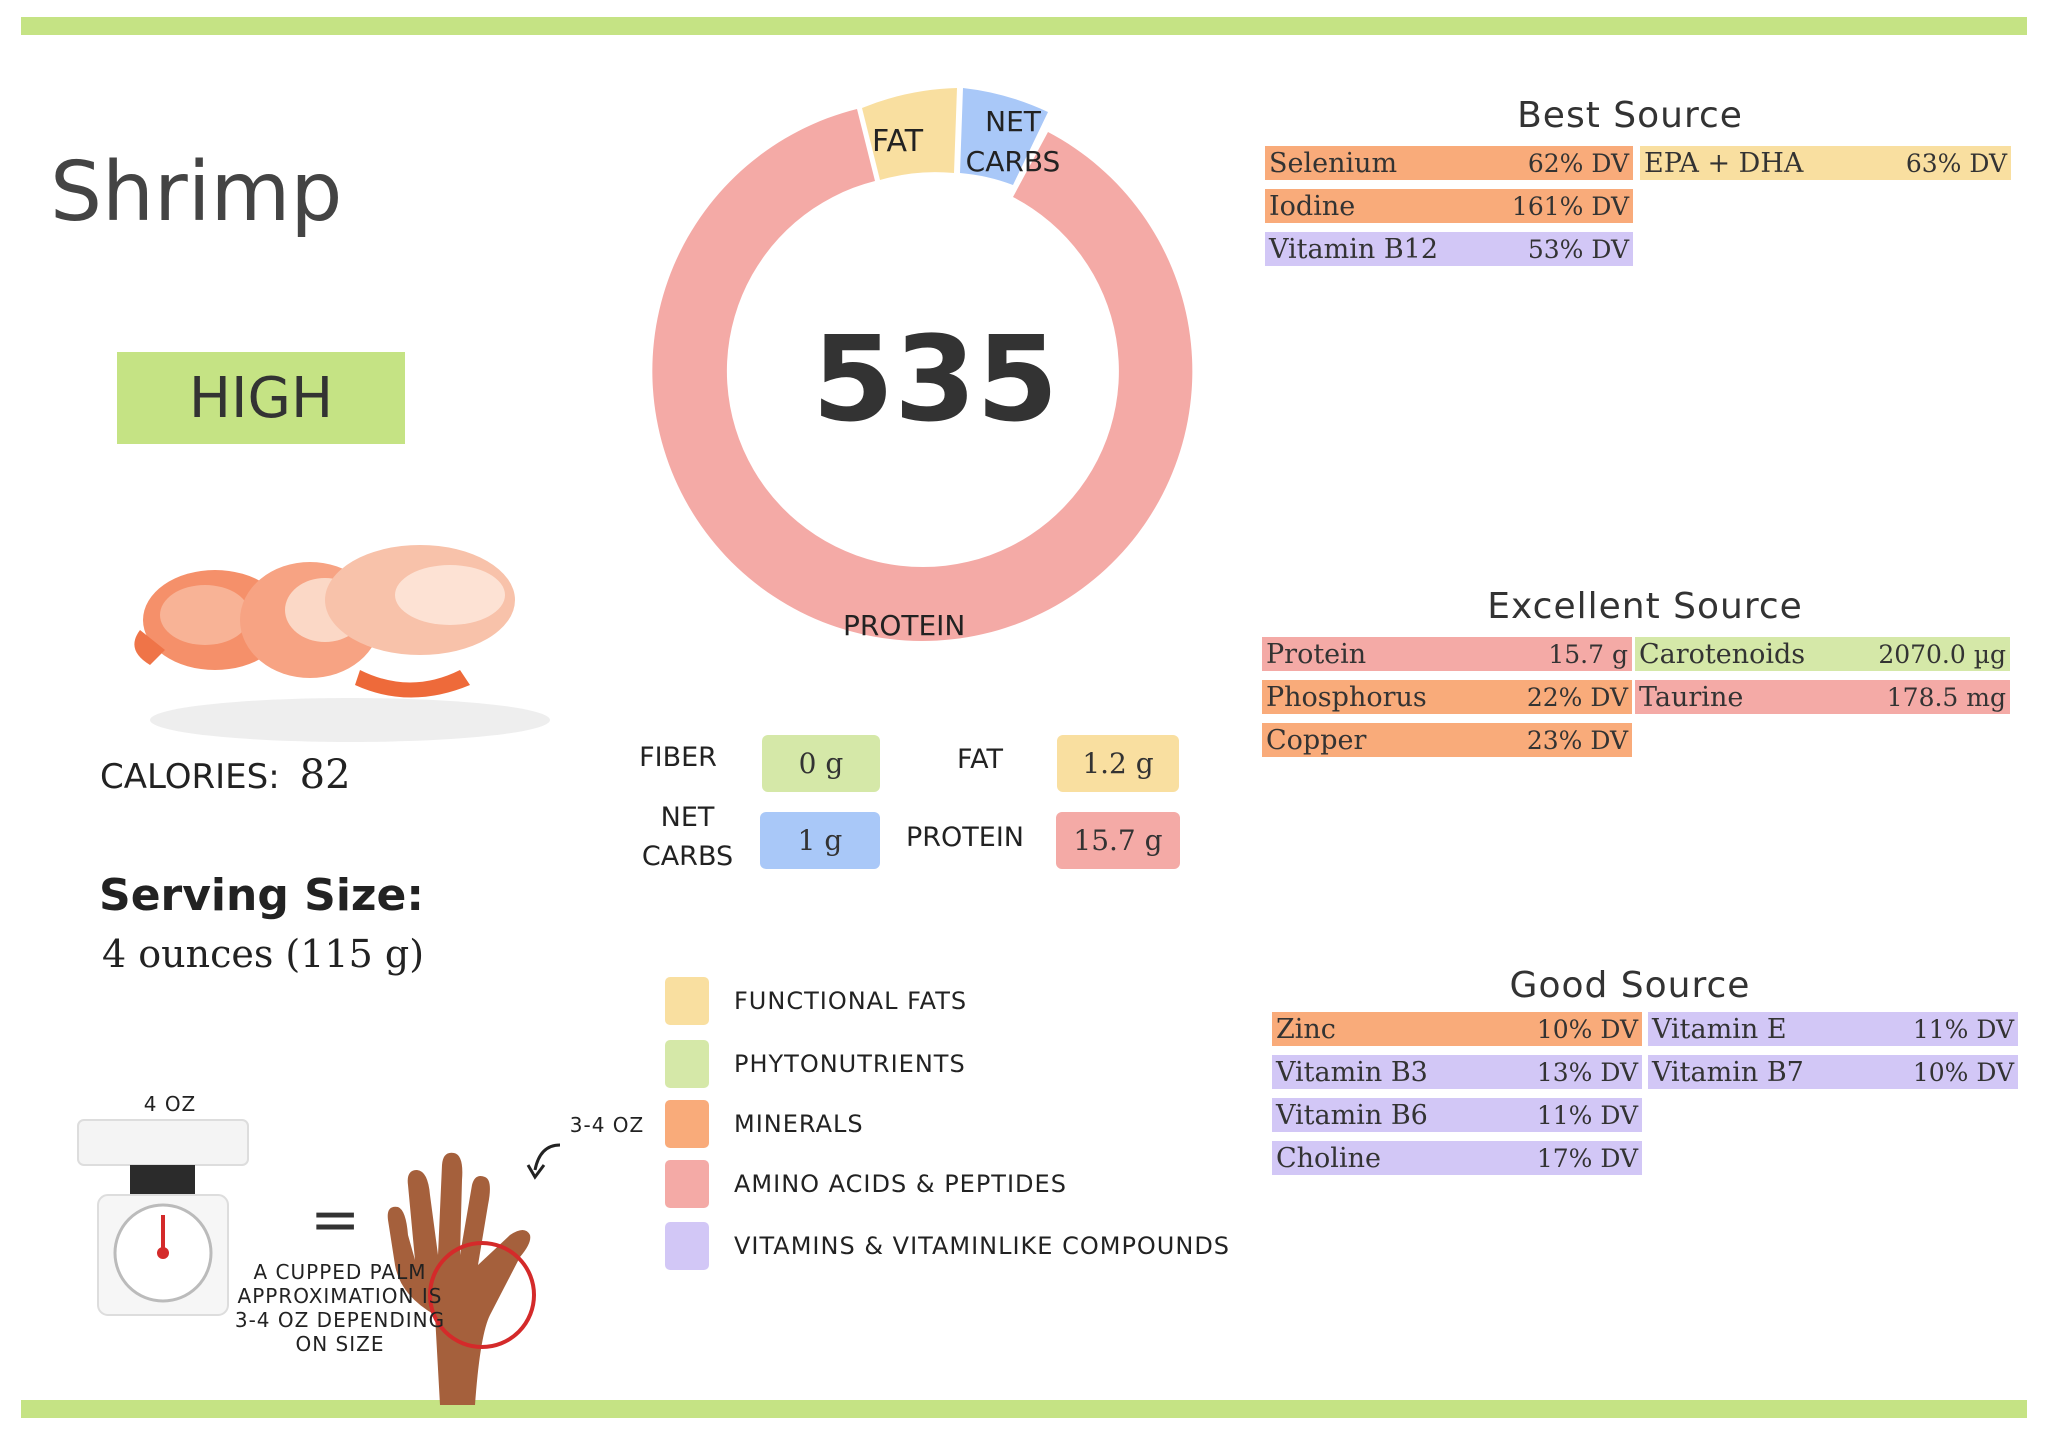 This screenshot has width=2048, height=1441. What do you see at coordinates (170, 1104) in the screenshot?
I see `scale-label: 4 OZ` at bounding box center [170, 1104].